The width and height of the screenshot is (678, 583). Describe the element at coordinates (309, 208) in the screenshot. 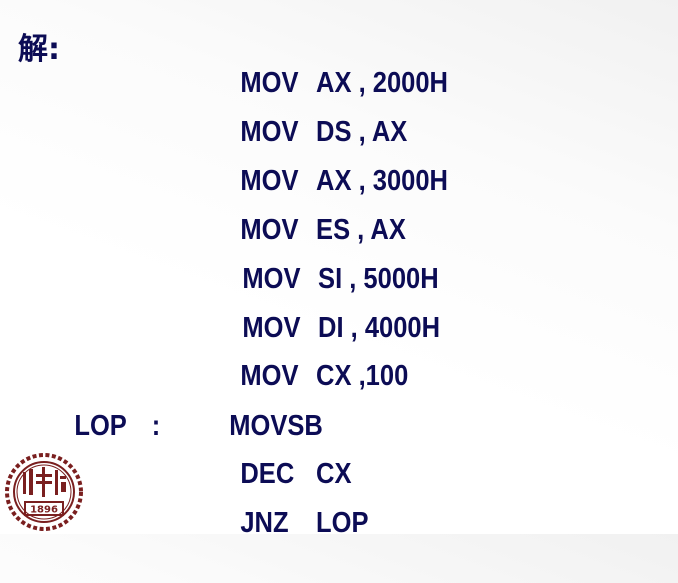

I see `code-line: MOV ES , AX` at that location.